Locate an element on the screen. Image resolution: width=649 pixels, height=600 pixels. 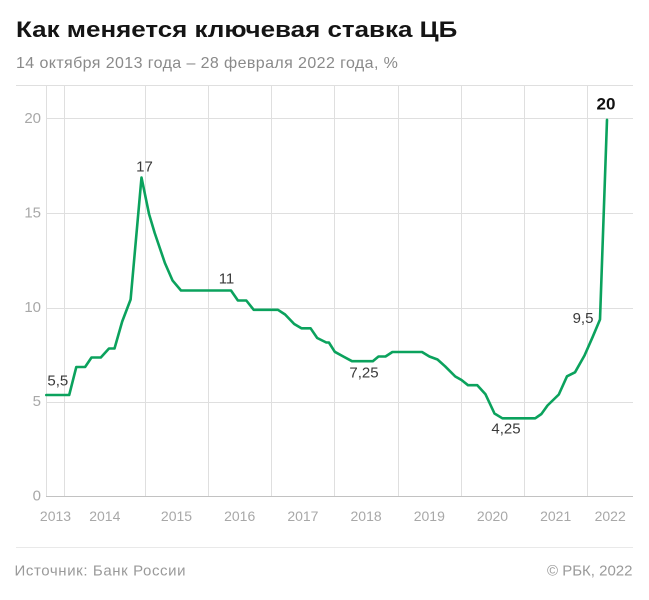
svg-text: 2017 is located at coordinates (302, 516).